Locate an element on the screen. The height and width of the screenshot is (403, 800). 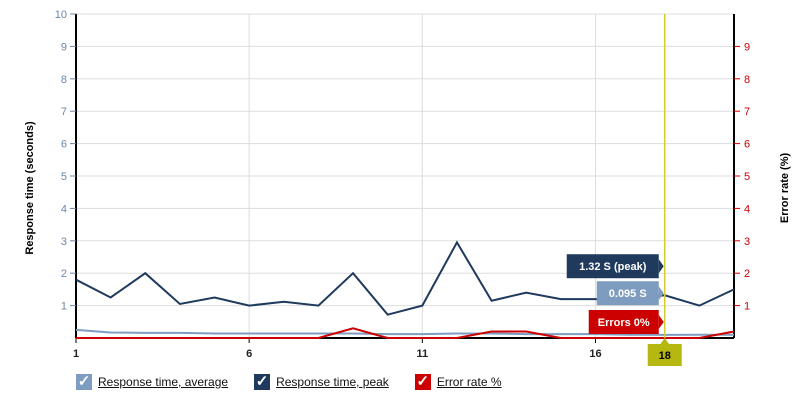
legend-label-error: Error rate % is located at coordinates (469, 382).